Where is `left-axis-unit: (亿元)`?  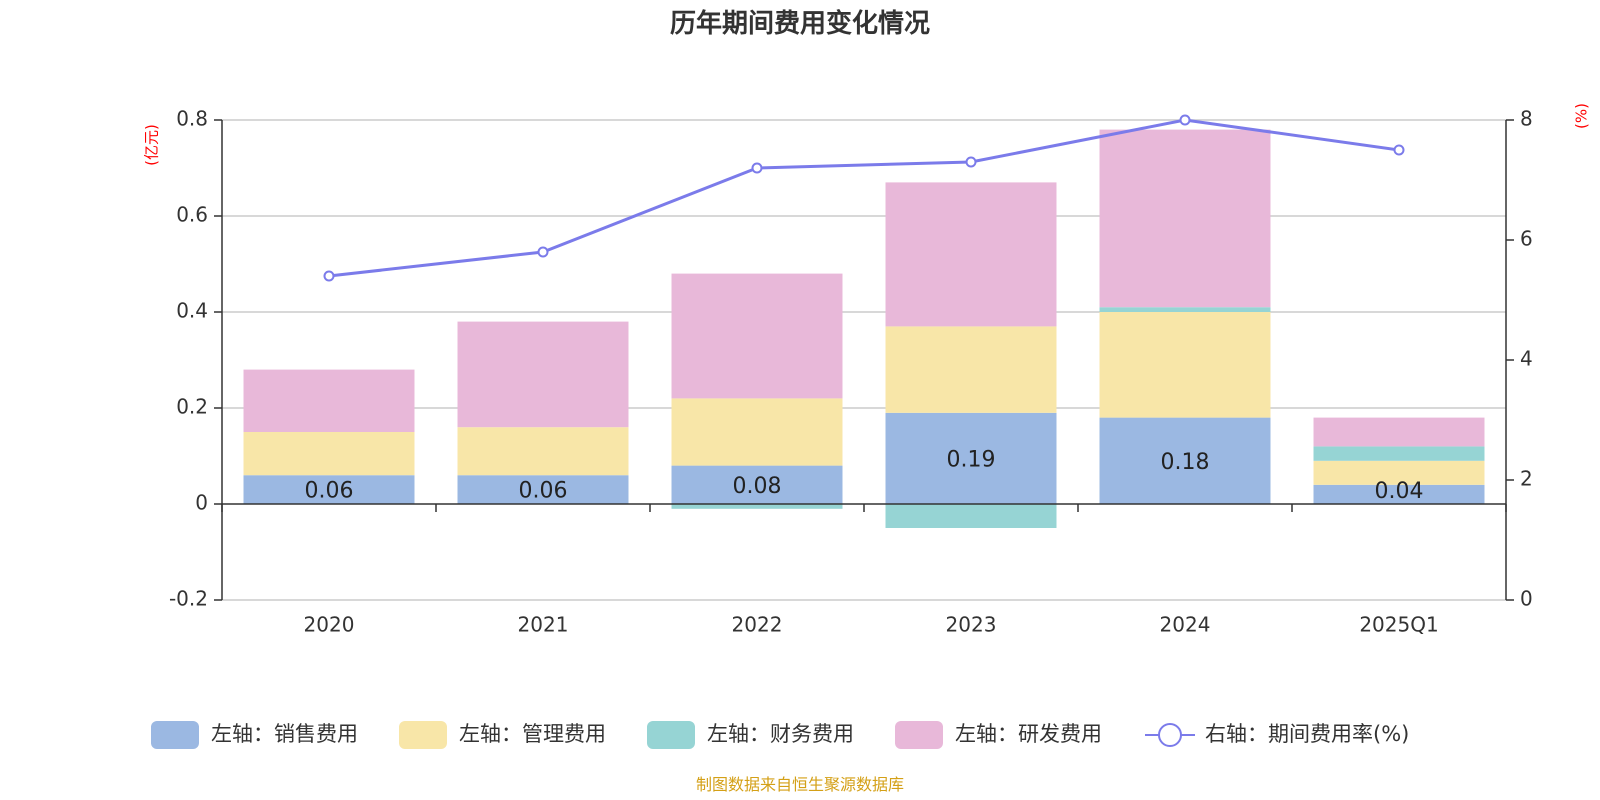 left-axis-unit: (亿元) is located at coordinates (152, 145).